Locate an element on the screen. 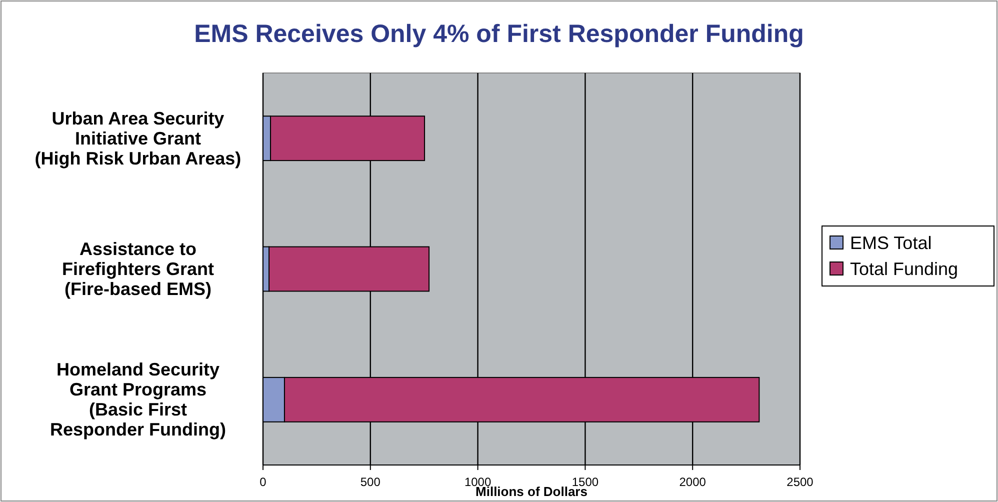 The width and height of the screenshot is (998, 502). x-tick-label: 2500 is located at coordinates (800, 482).